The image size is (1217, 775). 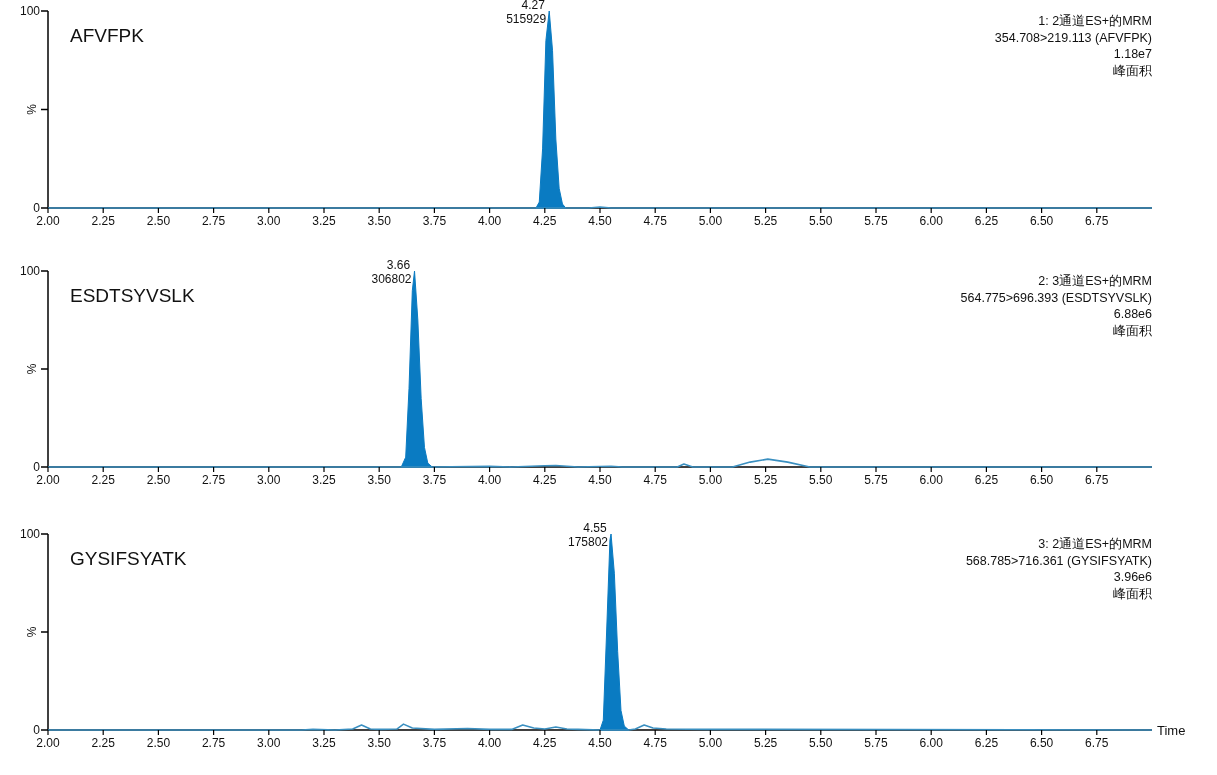 I want to click on text: GYSIFSYATK, so click(x=128, y=558).